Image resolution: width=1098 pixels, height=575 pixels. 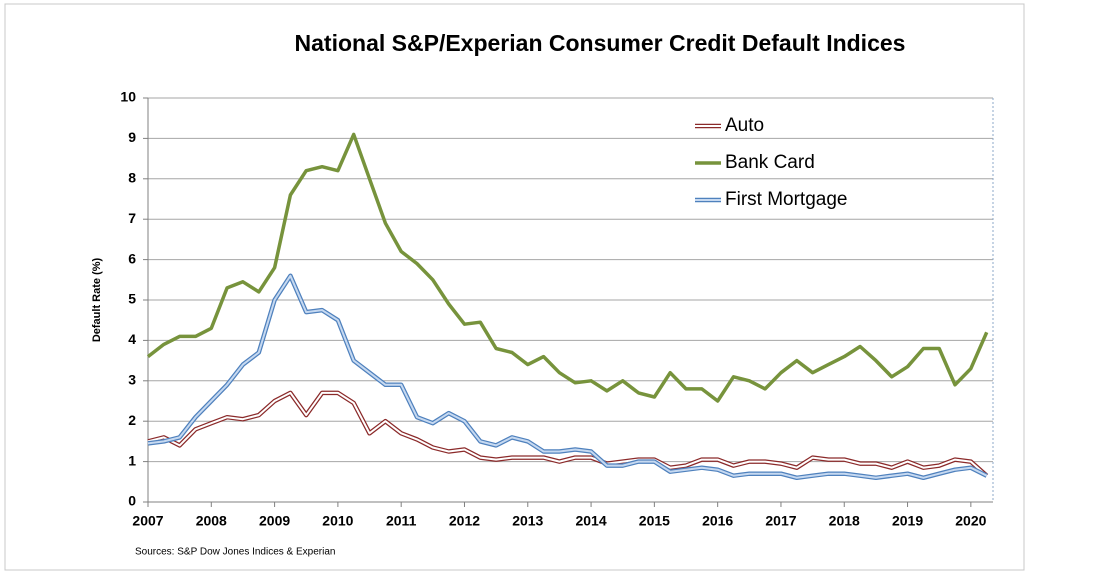 I want to click on y-tick-label: 6, so click(x=132, y=258).